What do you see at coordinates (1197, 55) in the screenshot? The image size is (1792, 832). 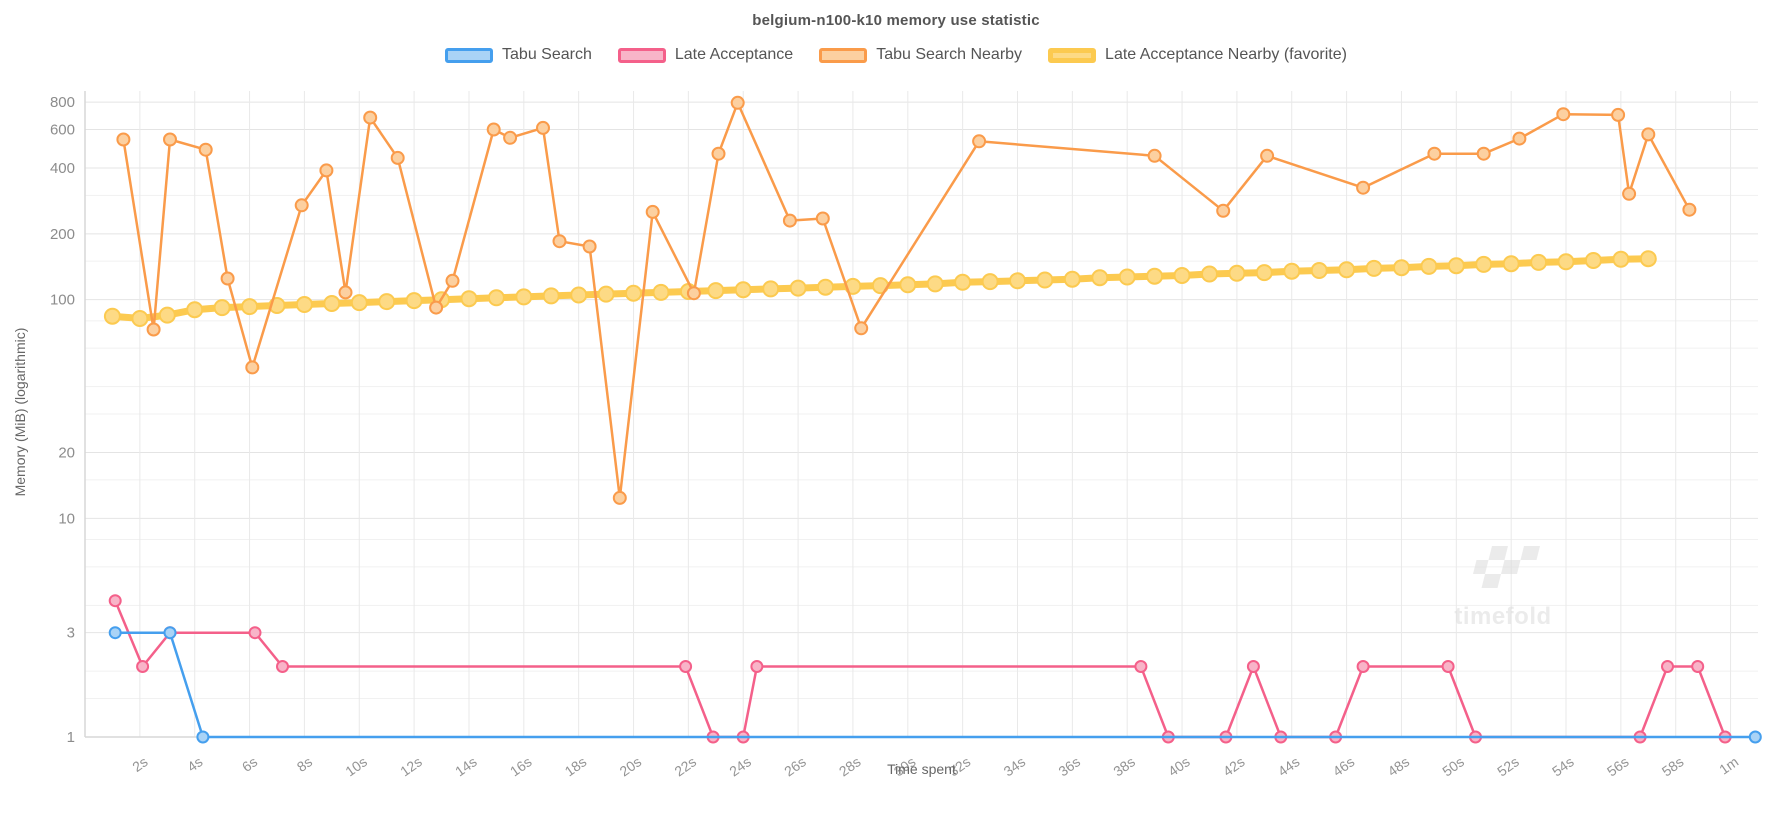 I see `legend-item-late-acceptance-nearby-favorite: Late Acceptance Nearby (favorite)` at bounding box center [1197, 55].